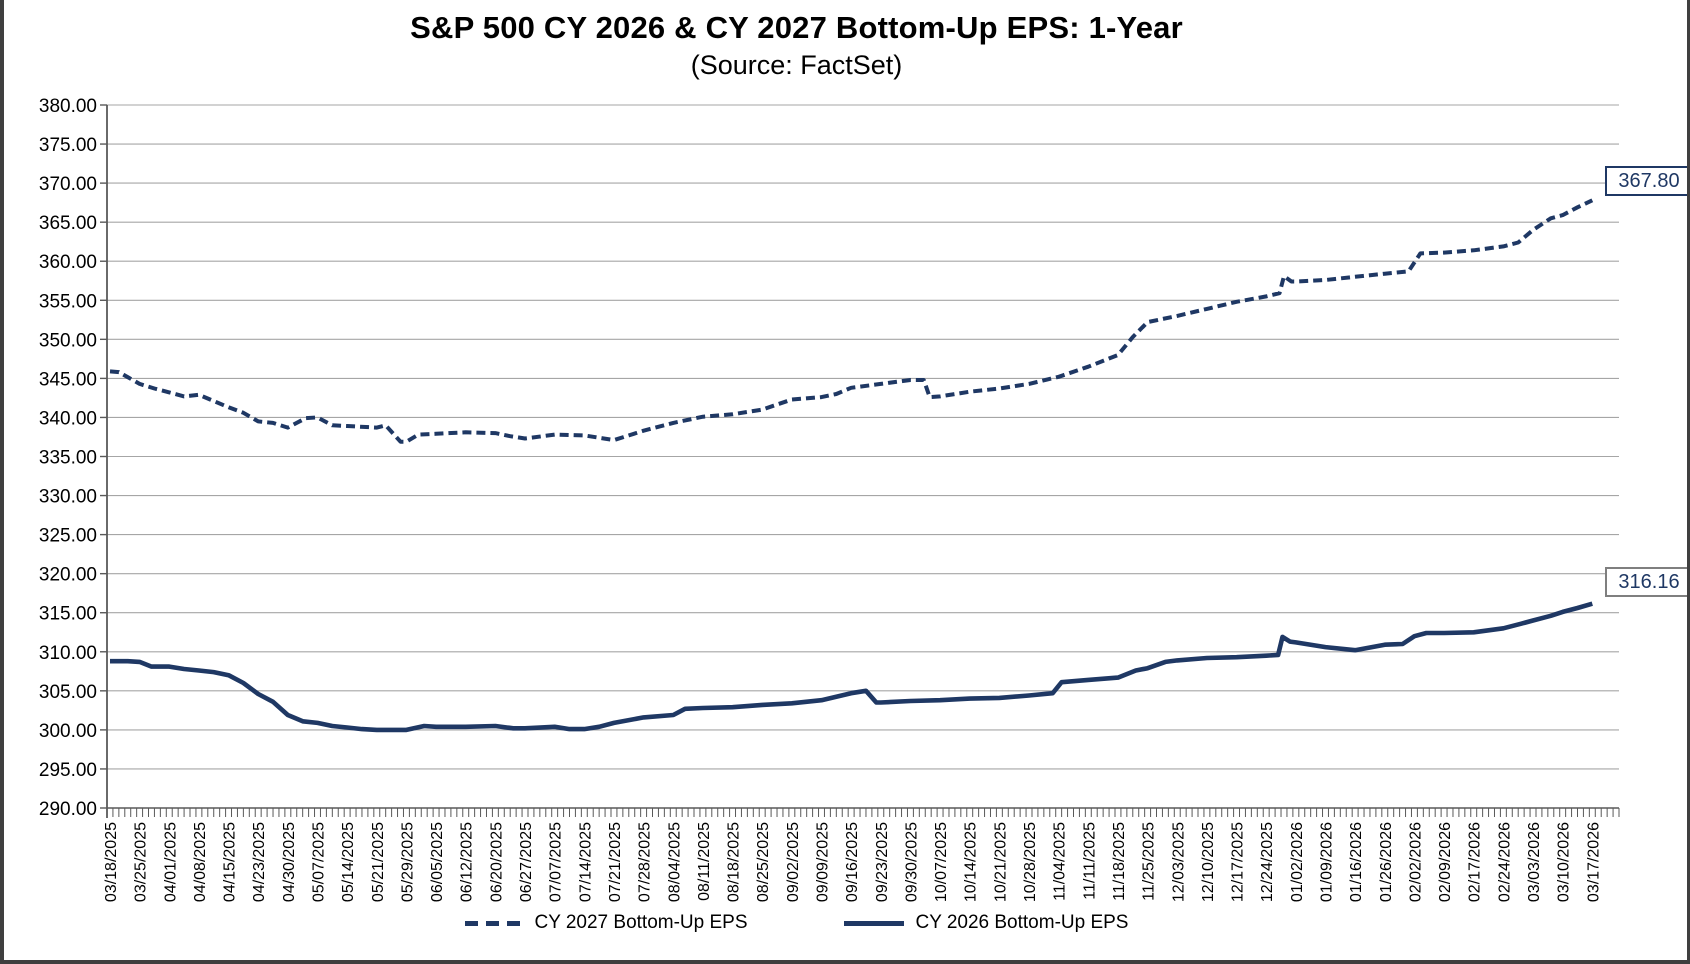  Describe the element at coordinates (1593, 862) in the screenshot. I see `x-axis-label: 03/17/2026` at that location.